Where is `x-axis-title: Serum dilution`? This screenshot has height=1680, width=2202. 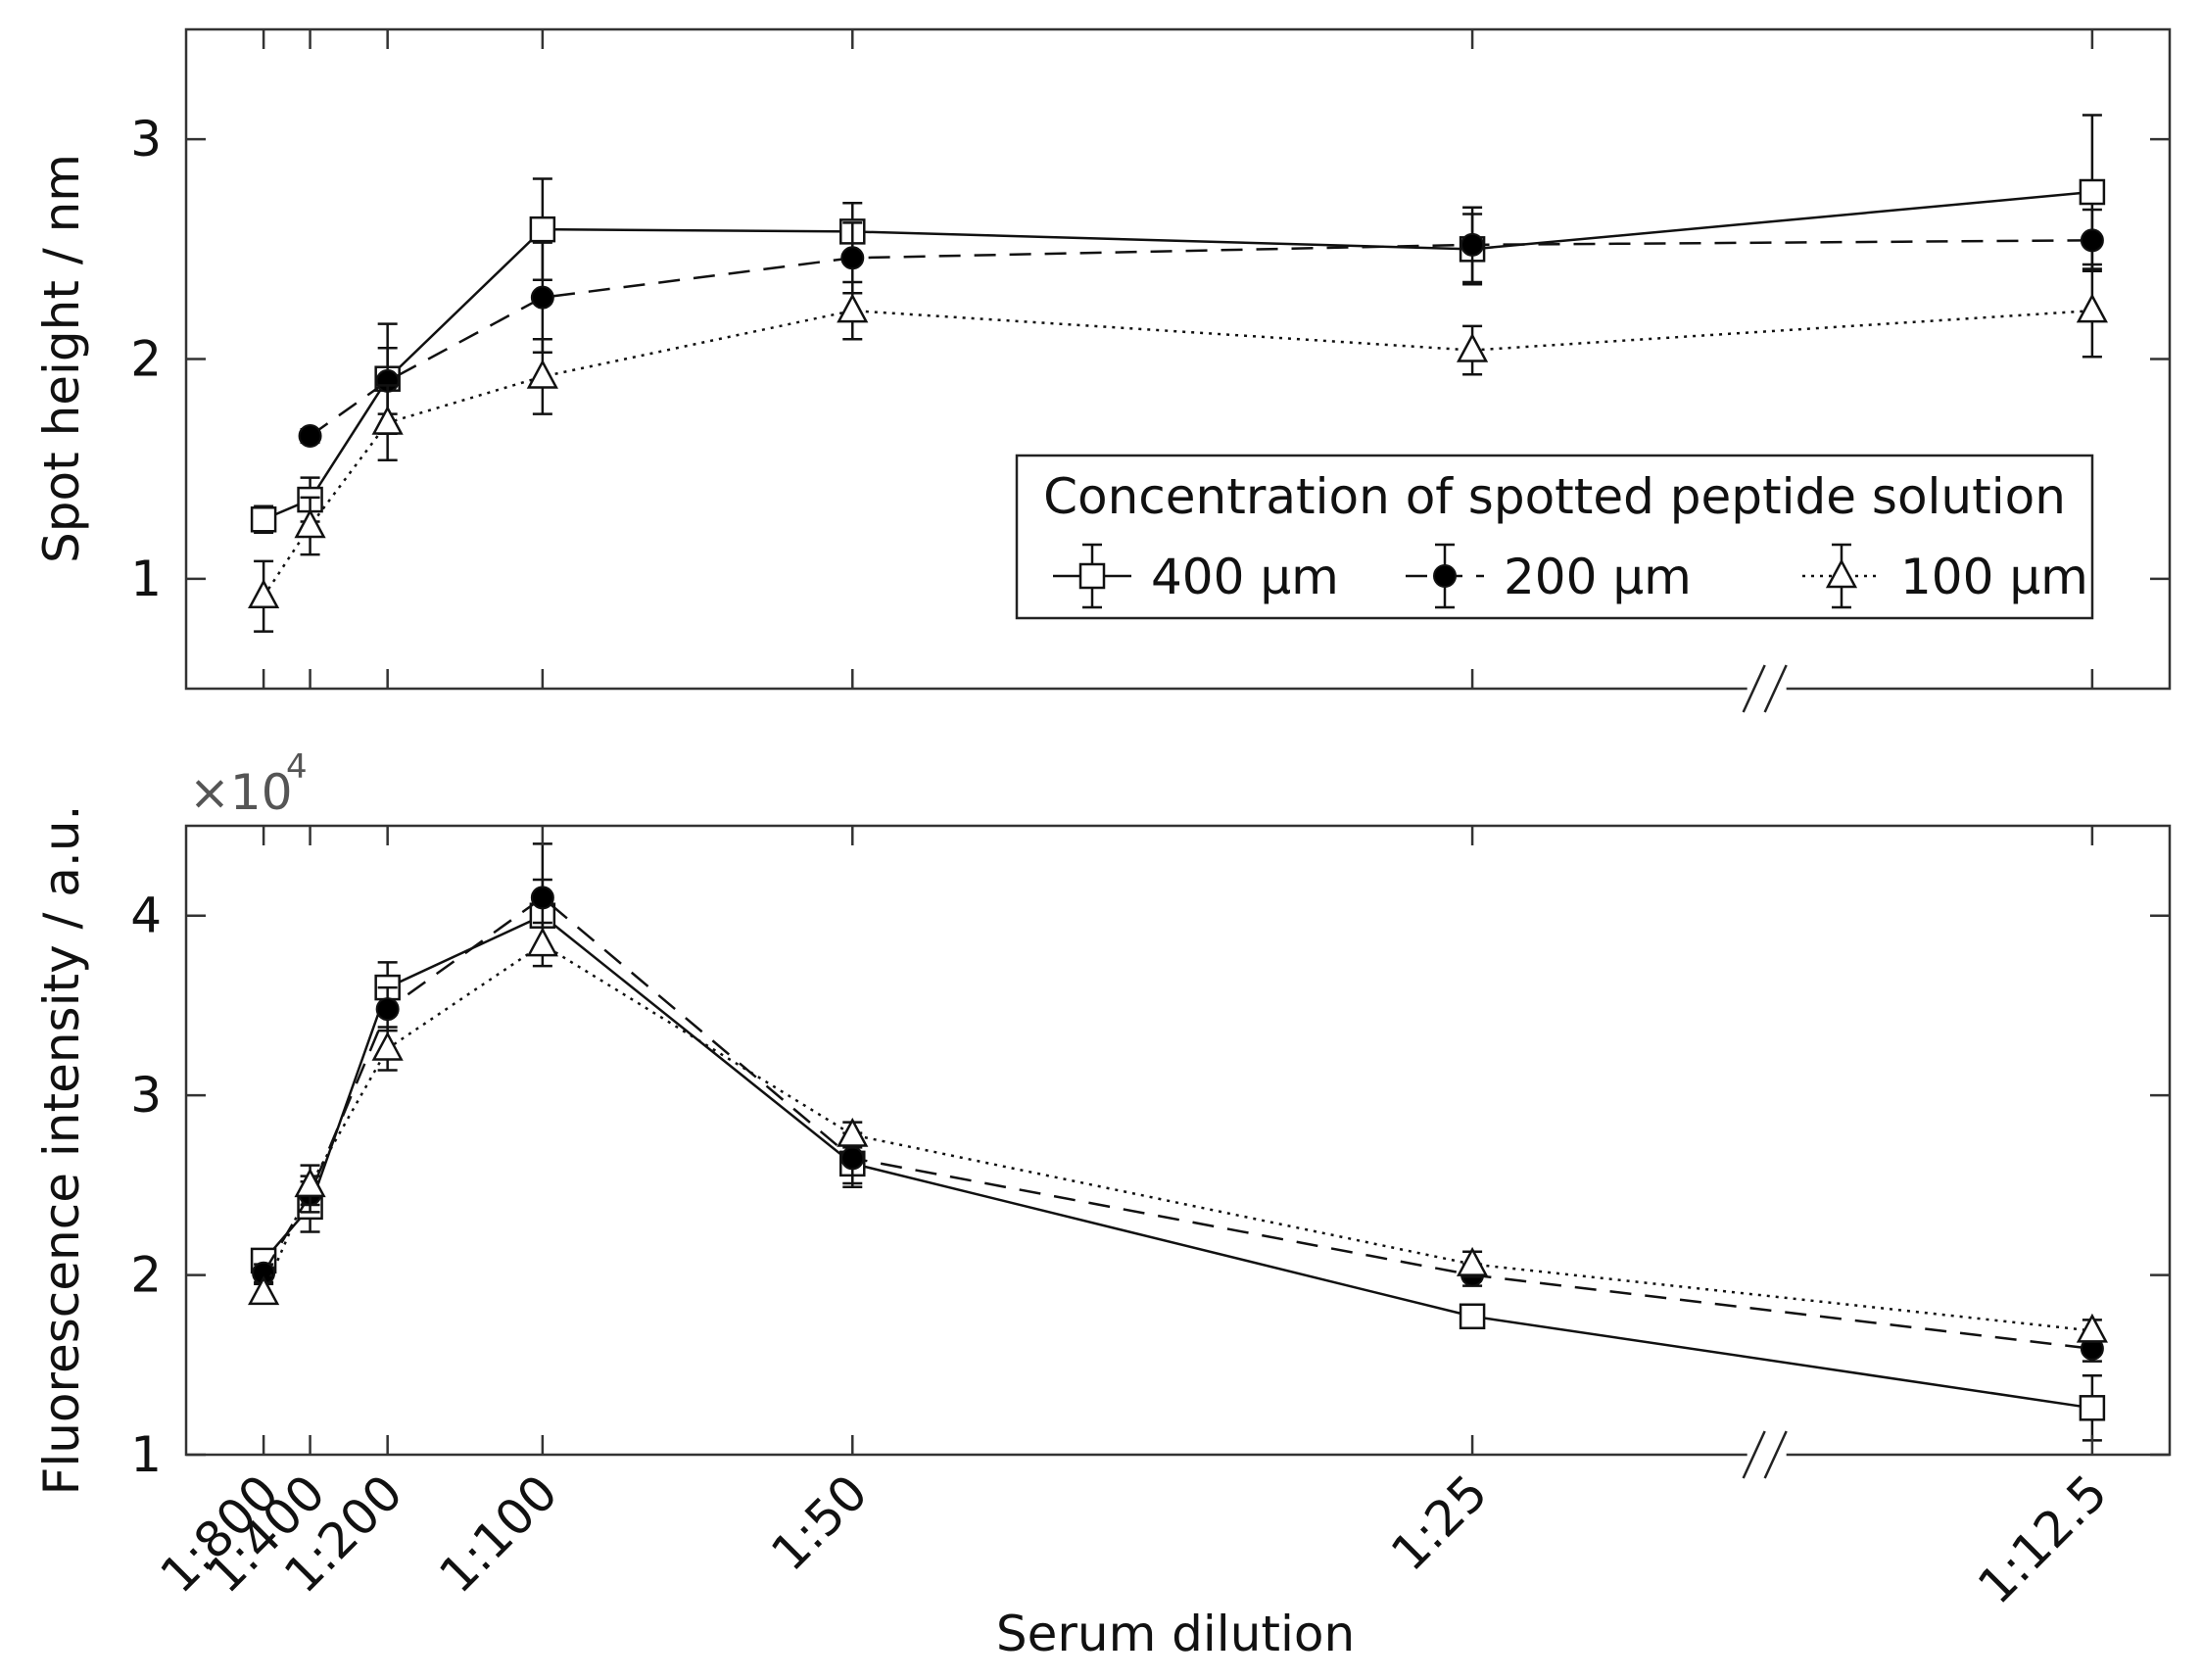 x-axis-title: Serum dilution is located at coordinates (1175, 1634).